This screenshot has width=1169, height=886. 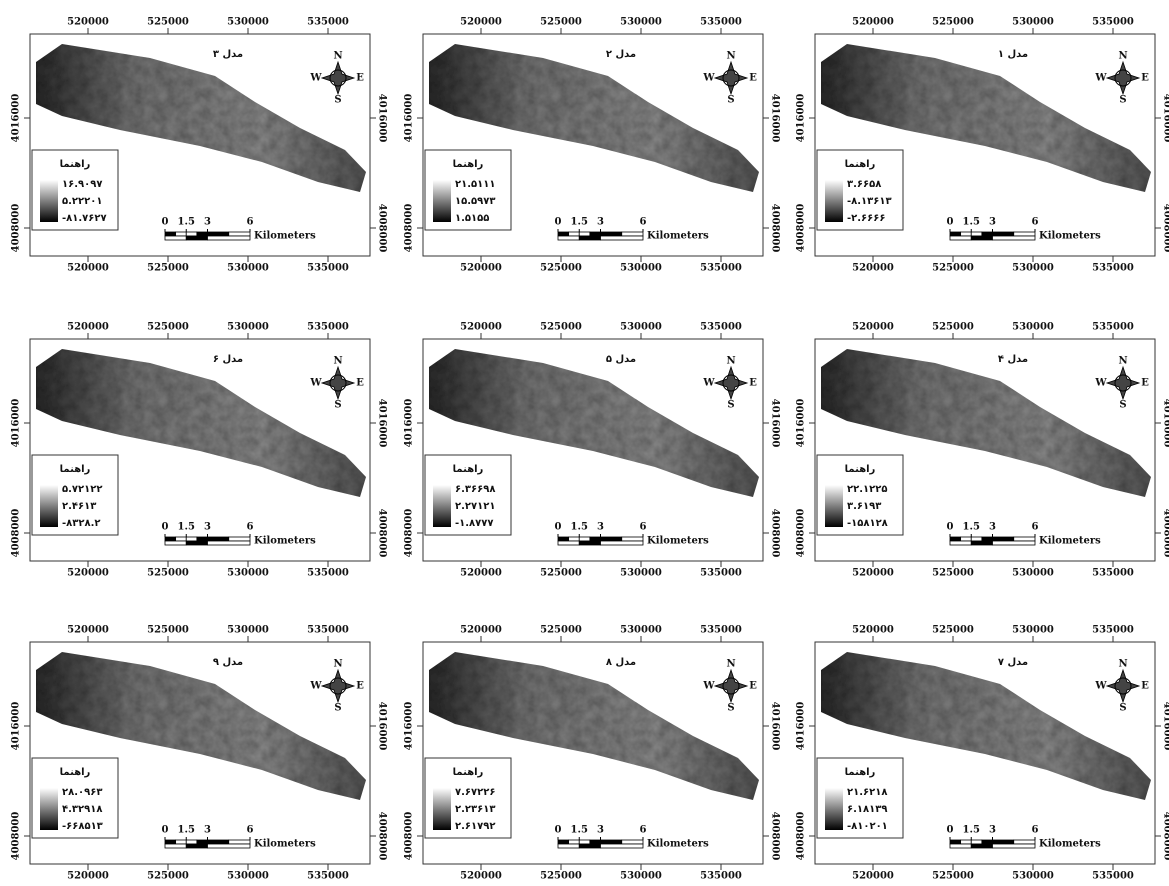 What do you see at coordinates (1070, 844) in the screenshot?
I see `scale-unit: Kilometers` at bounding box center [1070, 844].